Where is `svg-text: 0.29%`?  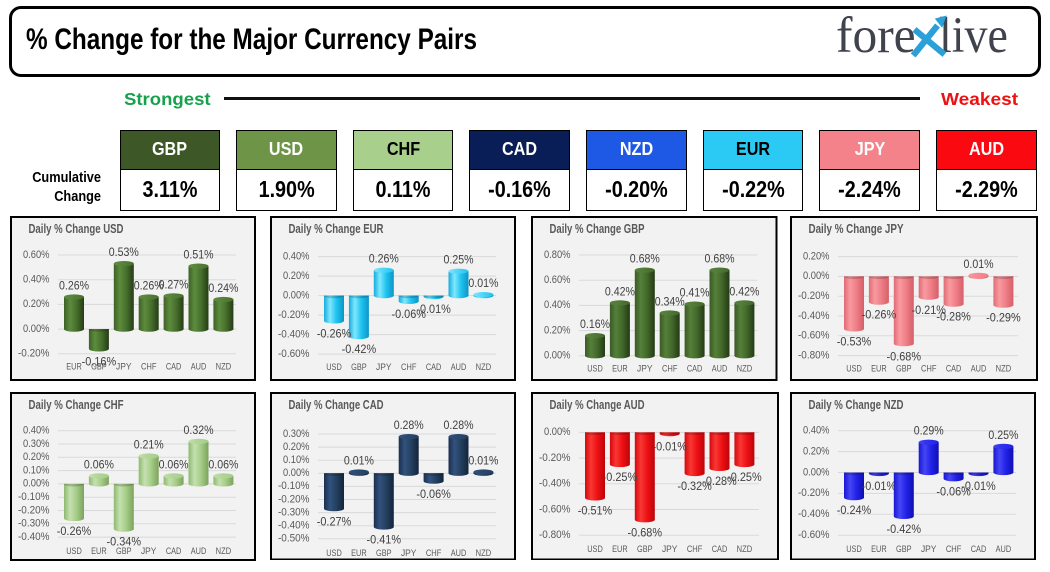 svg-text: 0.29% is located at coordinates (929, 430).